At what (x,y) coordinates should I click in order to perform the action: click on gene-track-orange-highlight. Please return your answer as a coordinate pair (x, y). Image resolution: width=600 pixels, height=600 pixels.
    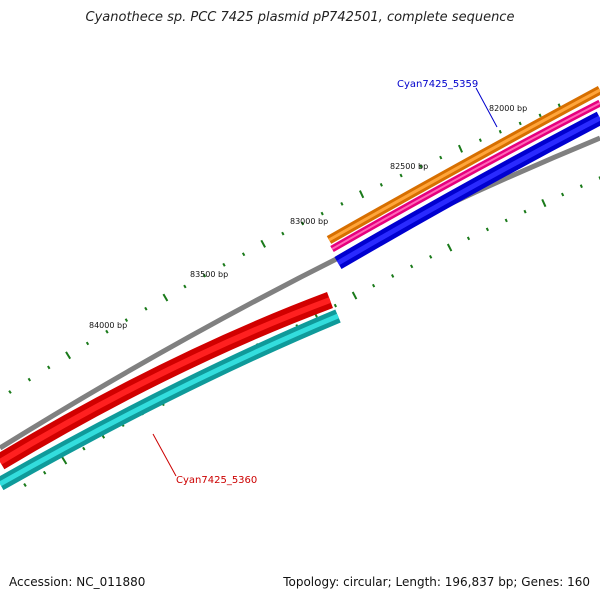
    Looking at the image, I should click on (464, 165).